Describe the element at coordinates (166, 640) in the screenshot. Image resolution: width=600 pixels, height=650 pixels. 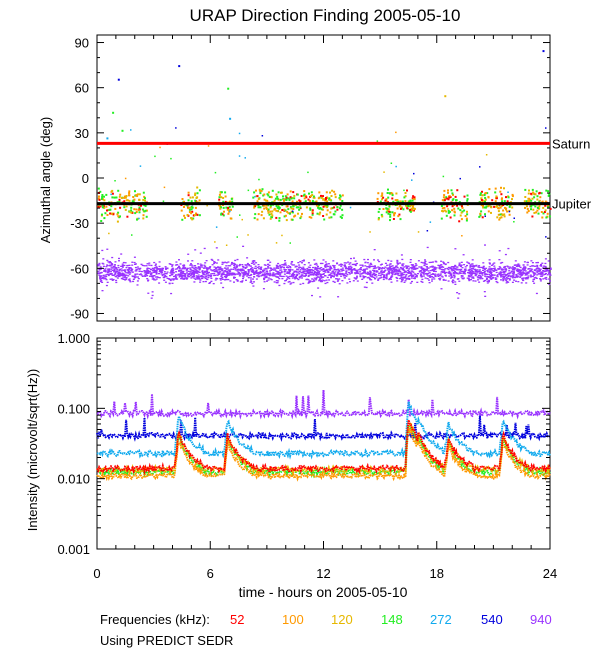
I see `source-note: Using PREDICT SEDR` at that location.